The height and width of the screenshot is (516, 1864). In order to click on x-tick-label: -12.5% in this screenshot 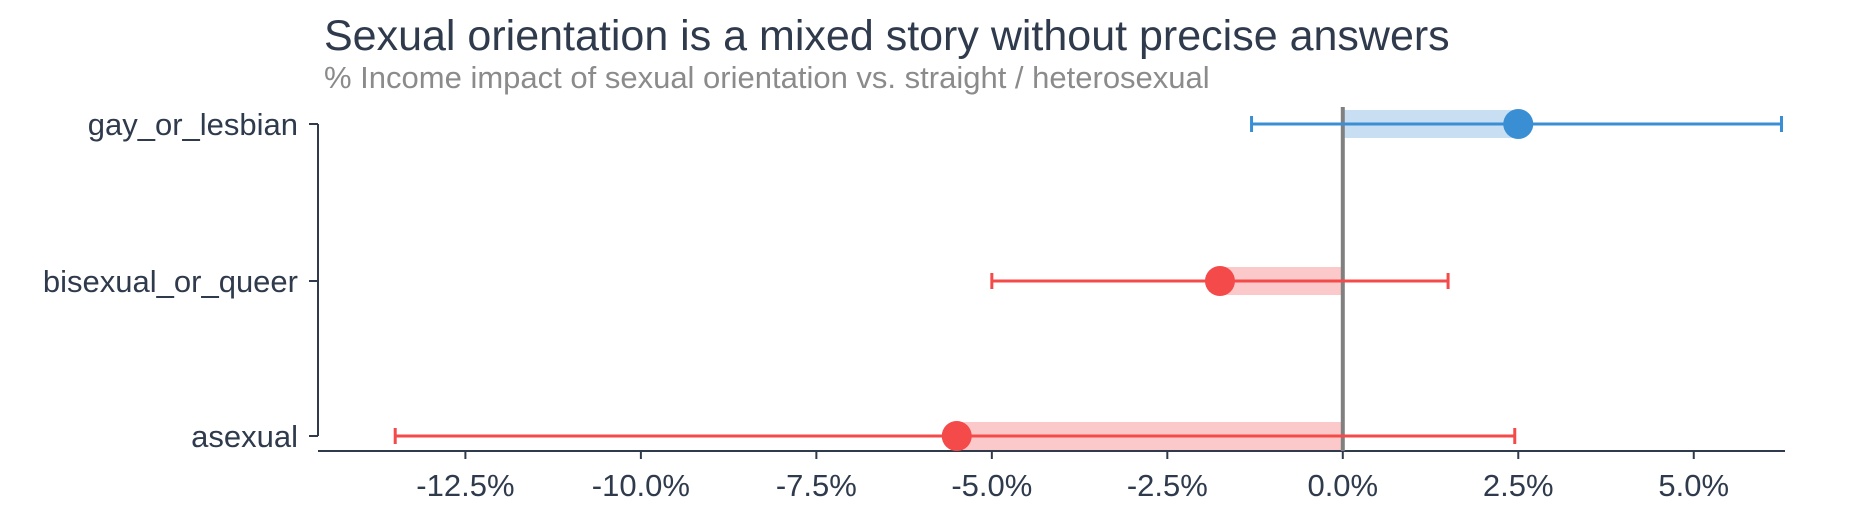, I will do `click(465, 485)`.